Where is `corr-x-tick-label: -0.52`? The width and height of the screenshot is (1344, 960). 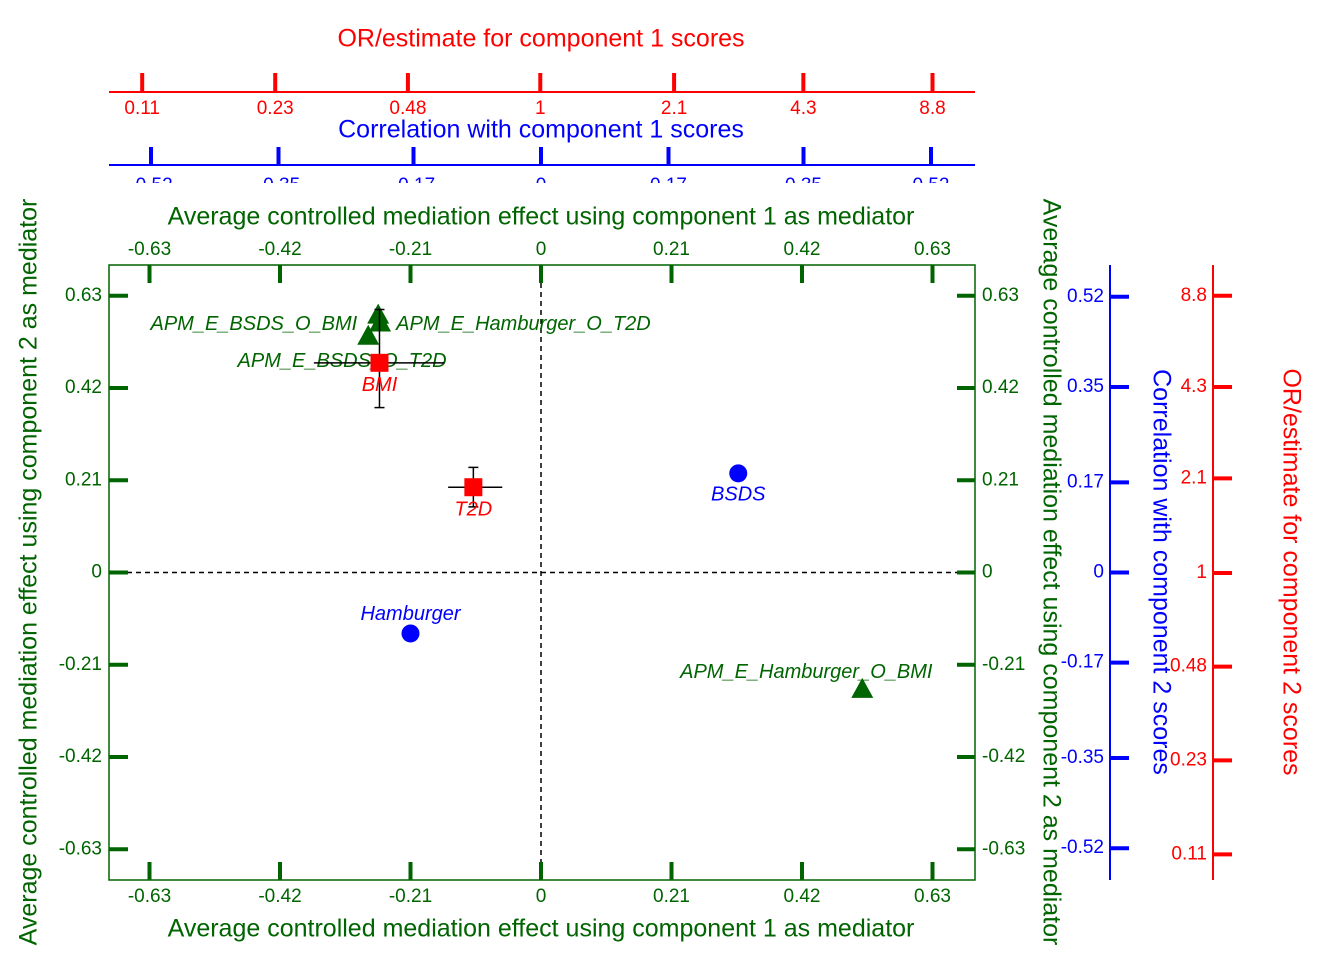 corr-x-tick-label: -0.52 is located at coordinates (150, 185).